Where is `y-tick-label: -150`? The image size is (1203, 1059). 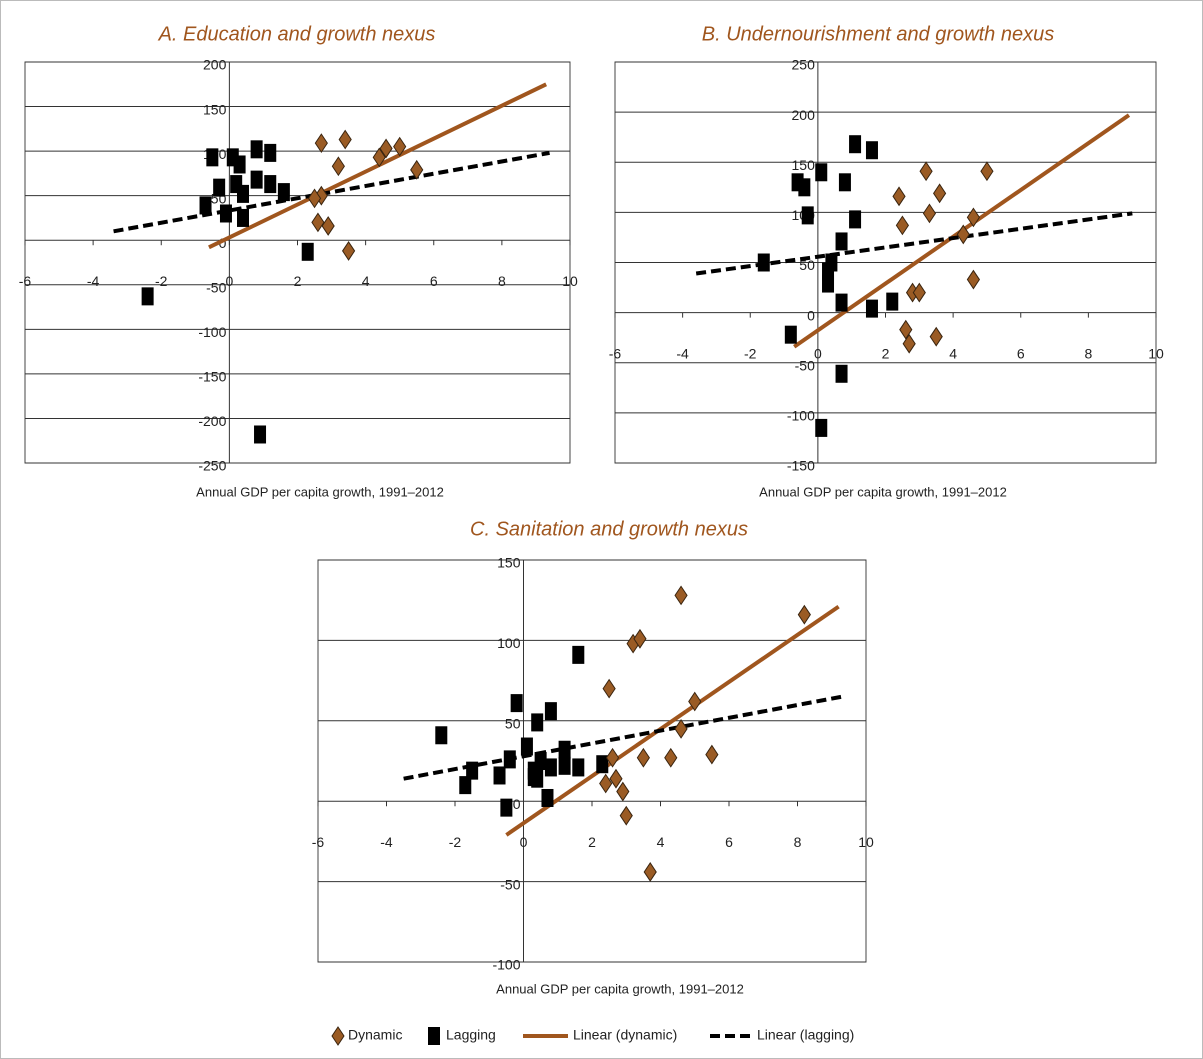
y-tick-label: -150 is located at coordinates (212, 377).